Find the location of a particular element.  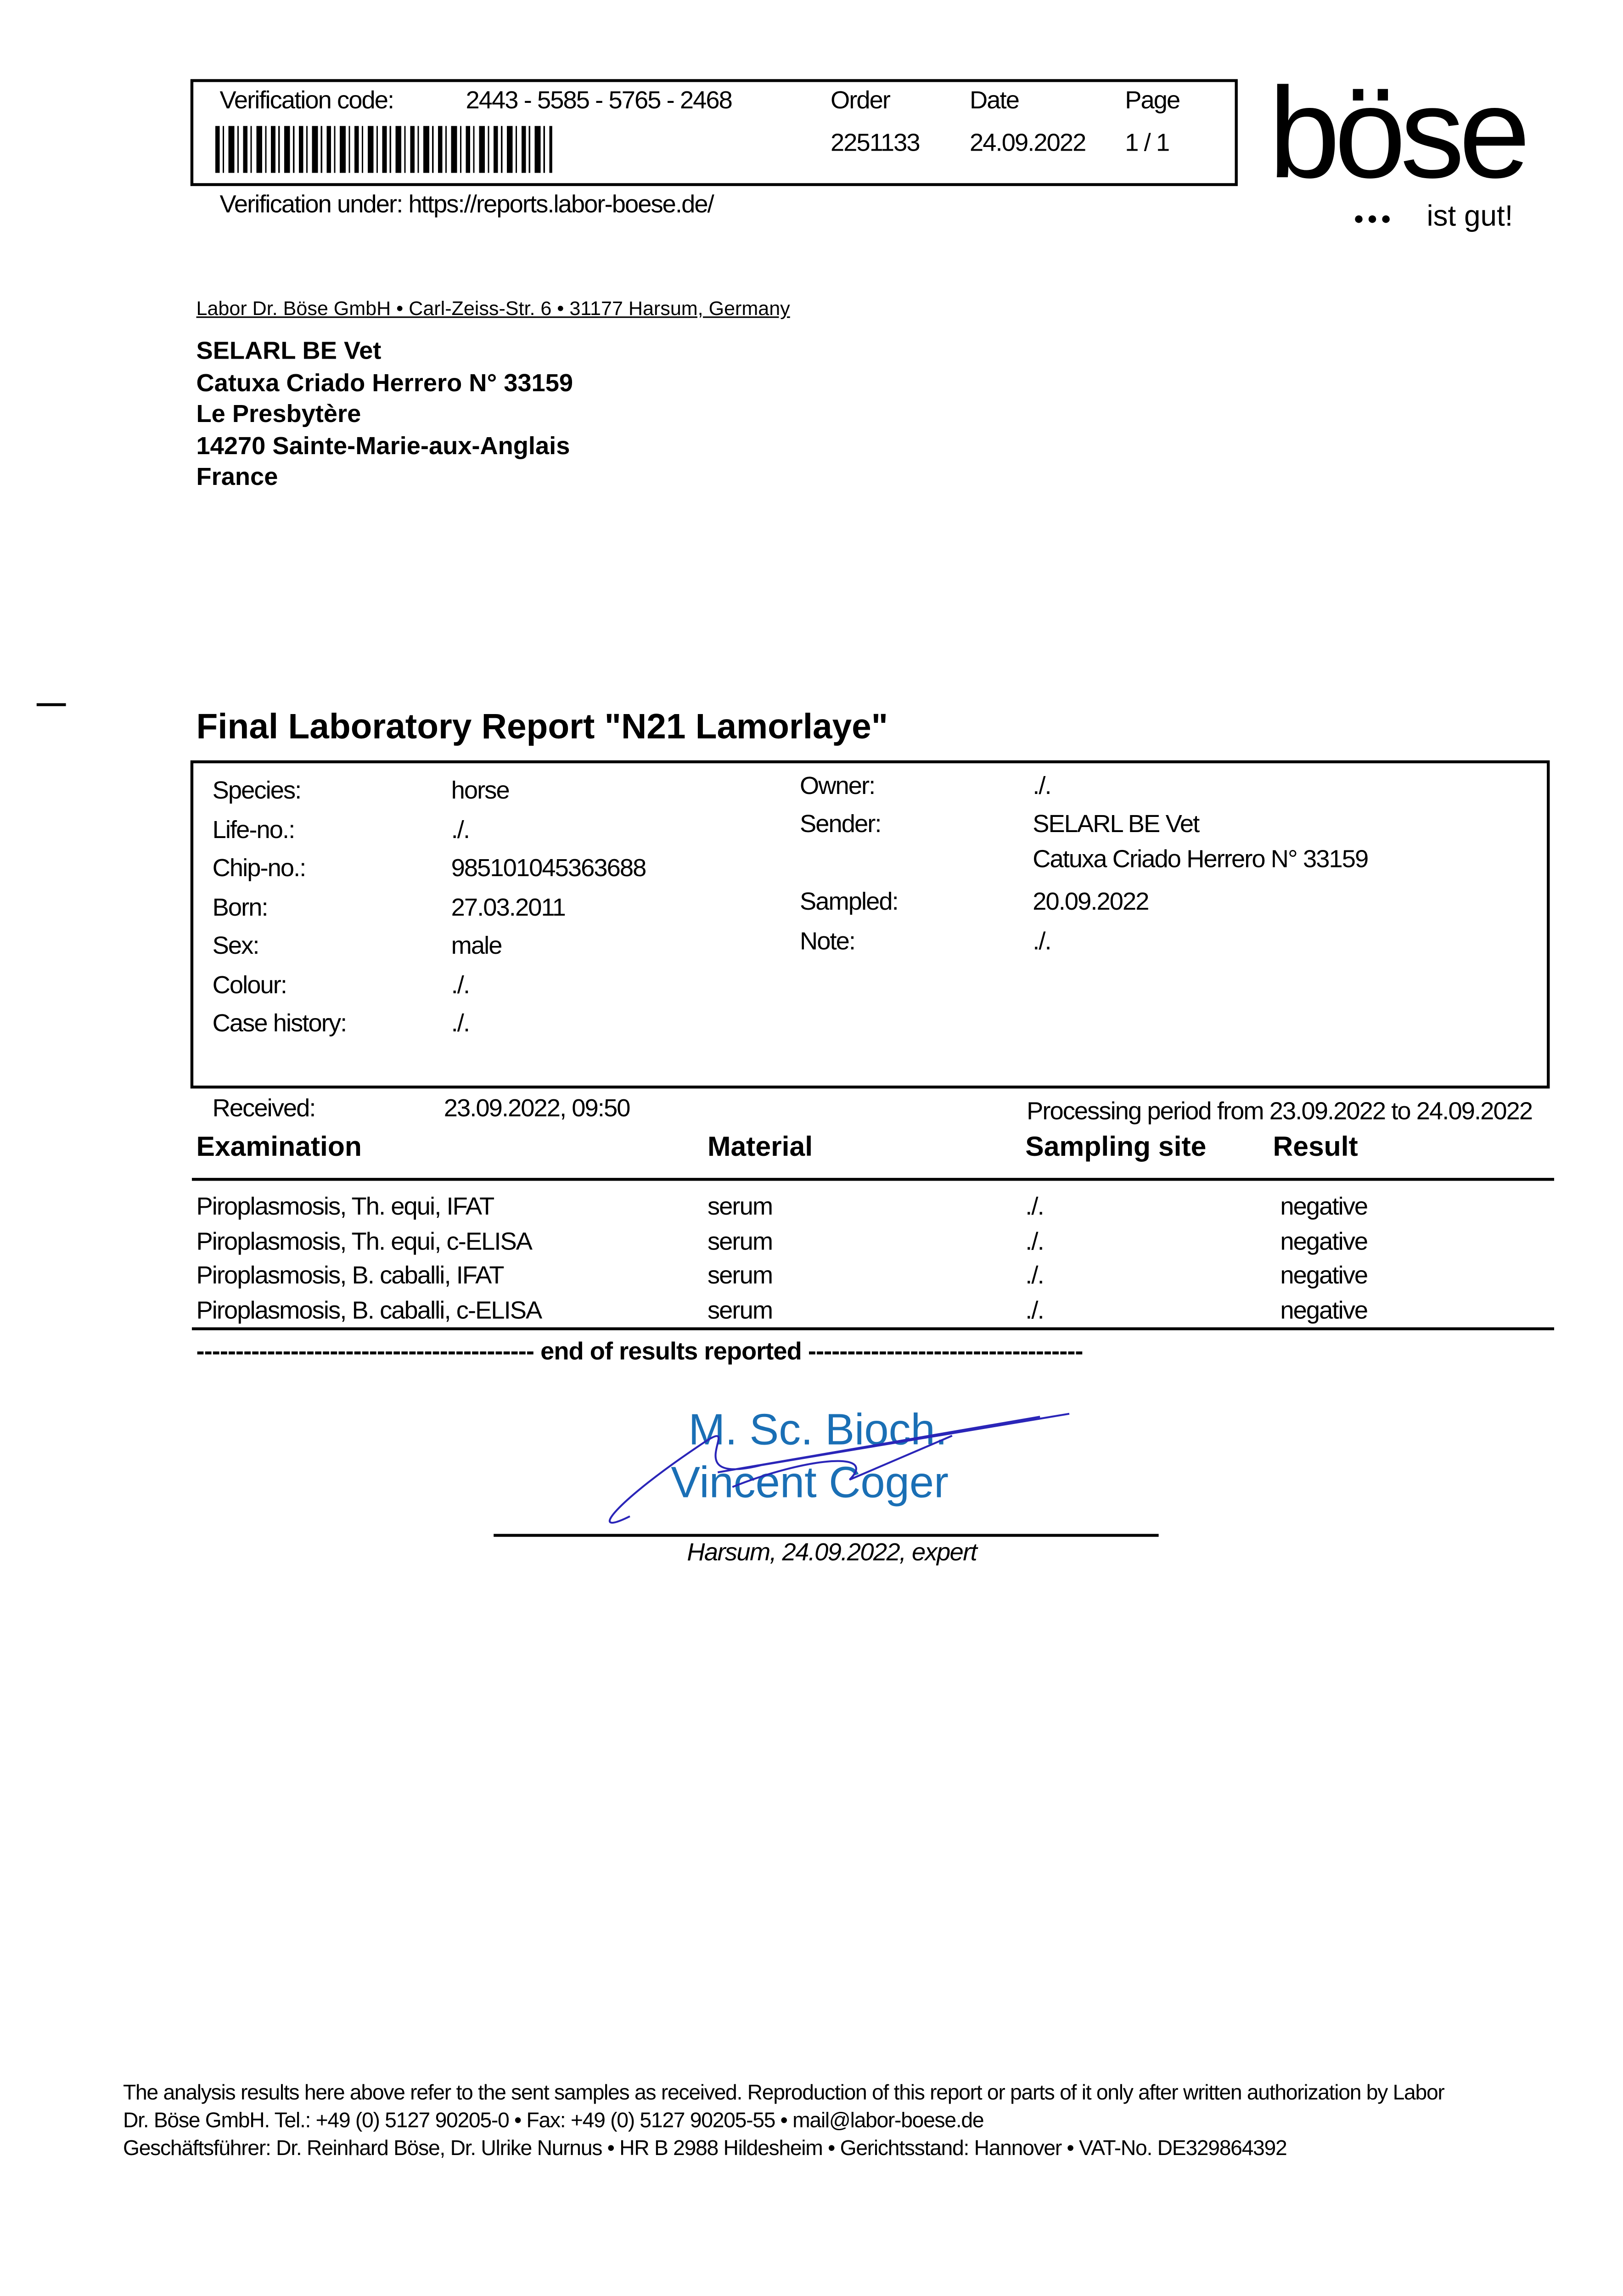

sex-value: male is located at coordinates (477, 946).